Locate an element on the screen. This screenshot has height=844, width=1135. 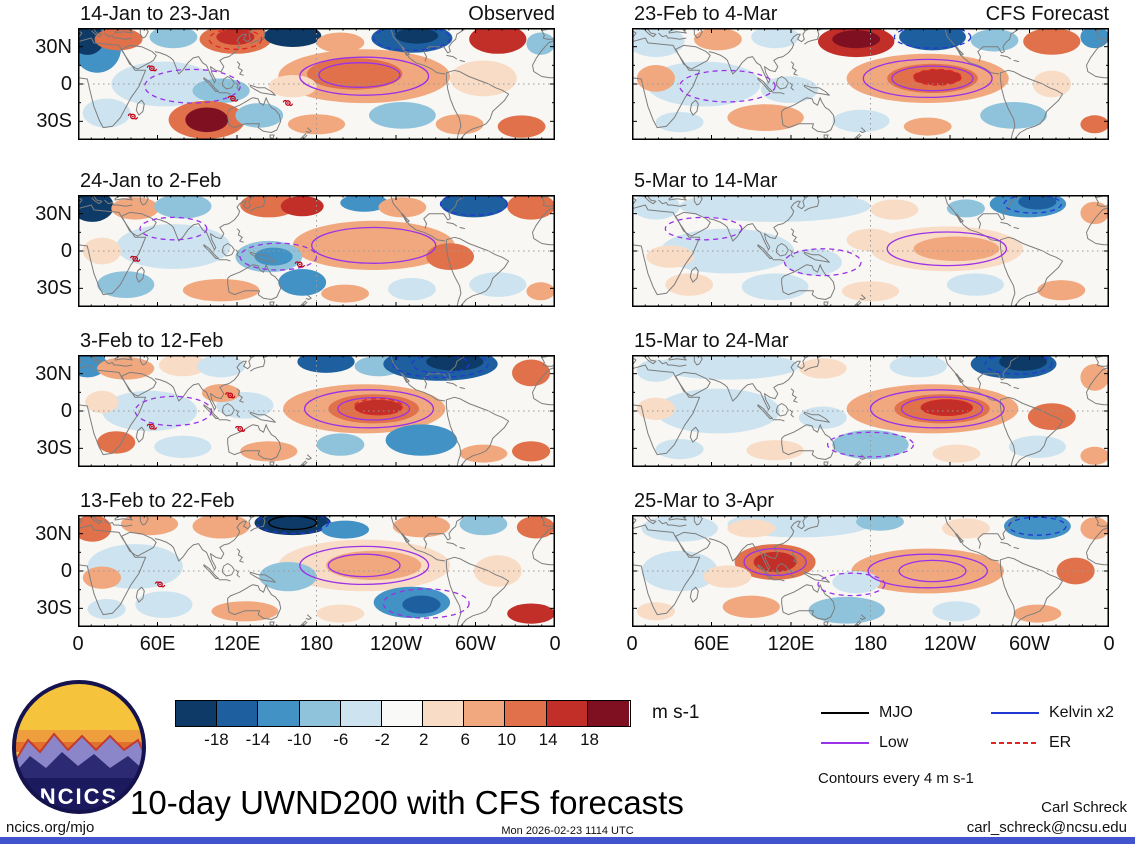
contour-note: Contours every 4 m s-1 is located at coordinates (896, 778).